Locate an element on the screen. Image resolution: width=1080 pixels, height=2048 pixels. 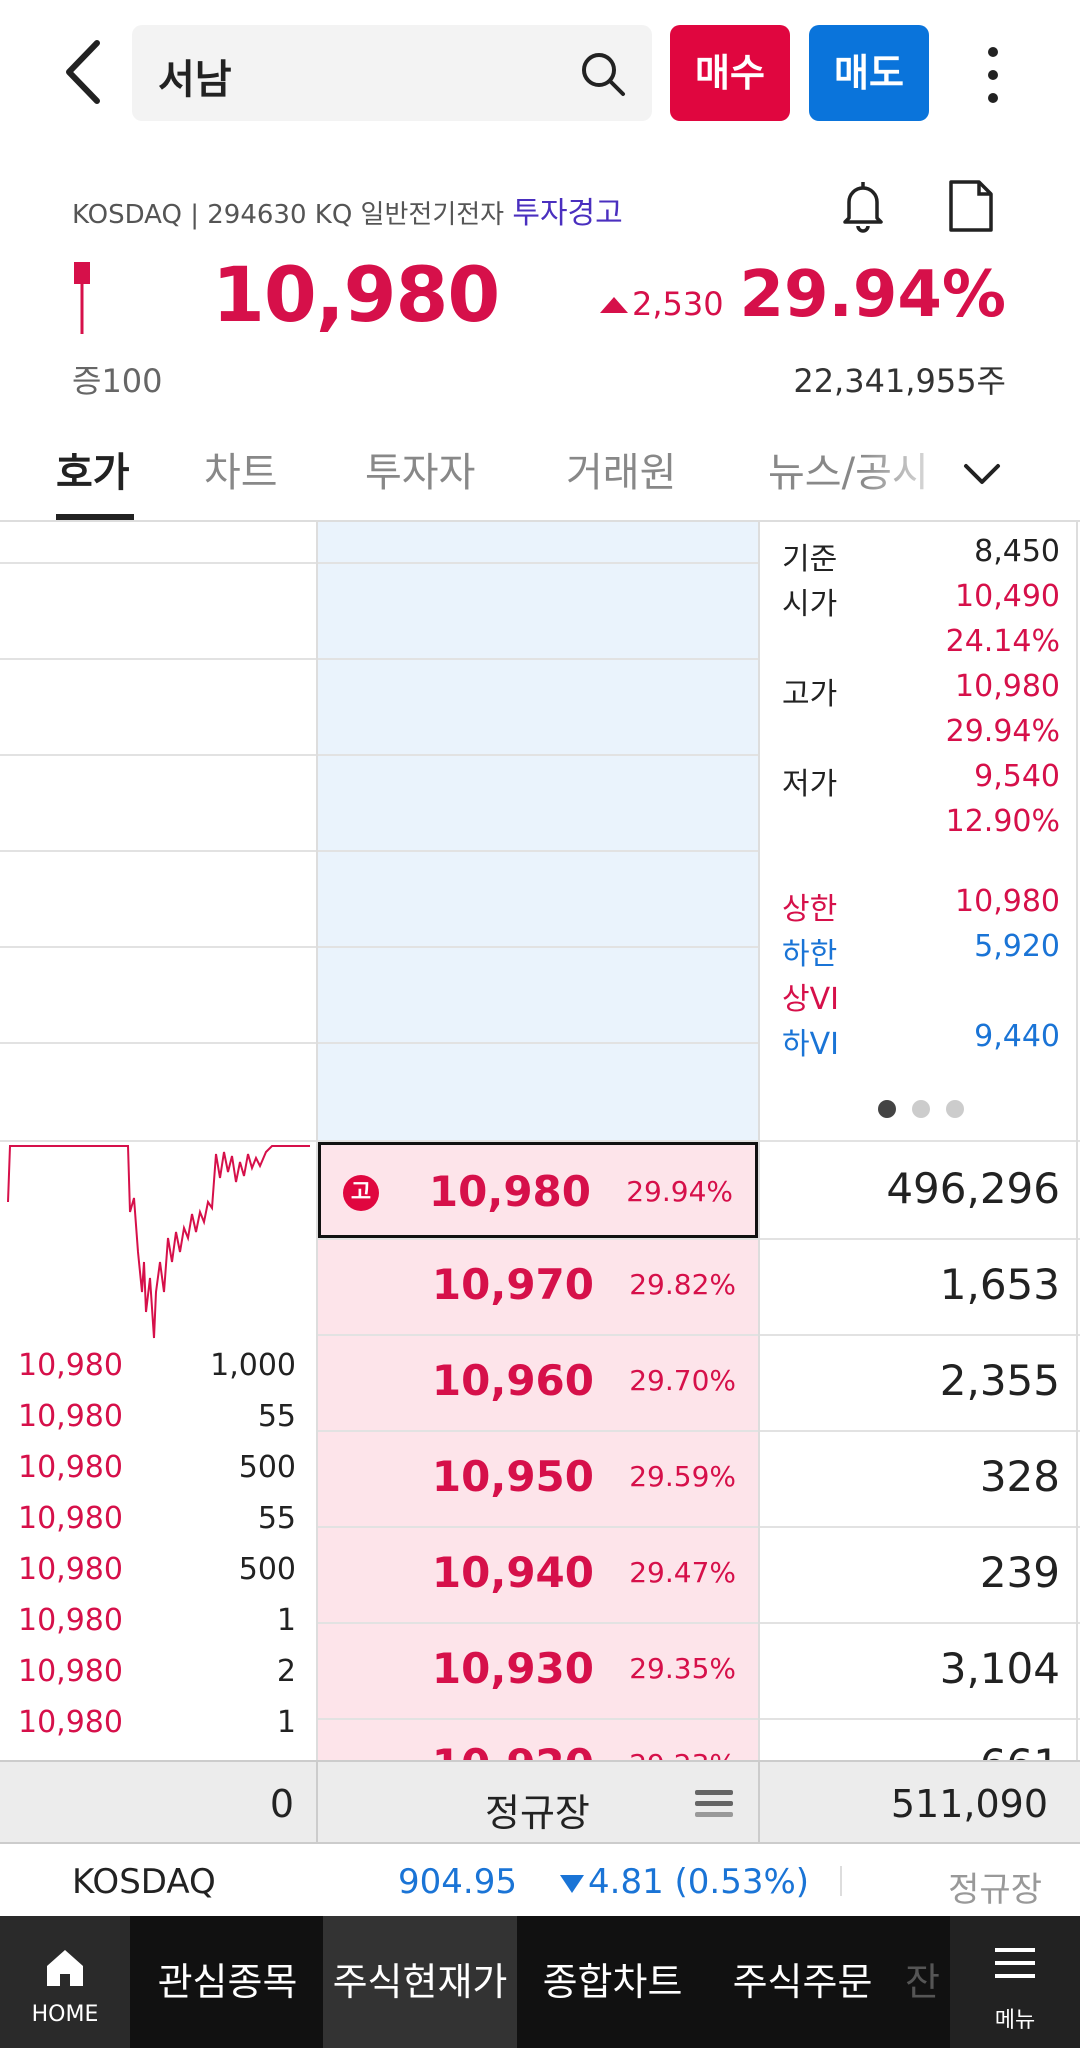
search-icon is located at coordinates (603, 74).